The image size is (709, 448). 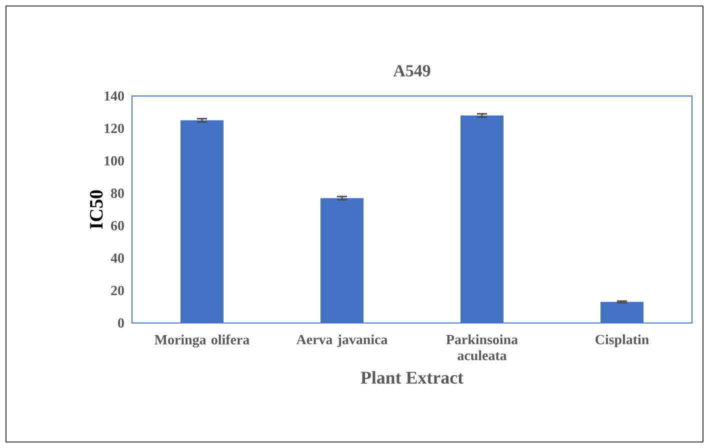 I want to click on x-tick-label: Moringa olifera, so click(x=202, y=341).